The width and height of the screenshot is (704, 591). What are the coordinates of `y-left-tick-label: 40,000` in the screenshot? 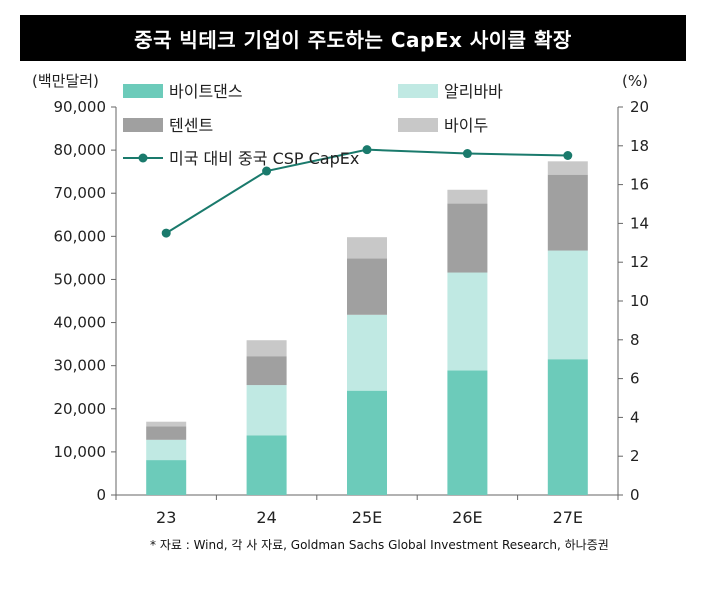 It's located at (80, 323).